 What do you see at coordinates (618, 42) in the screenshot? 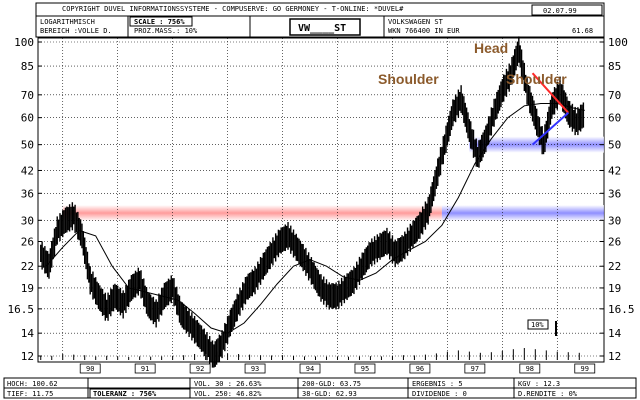
I see `y-tick-label-right: 100` at bounding box center [618, 42].